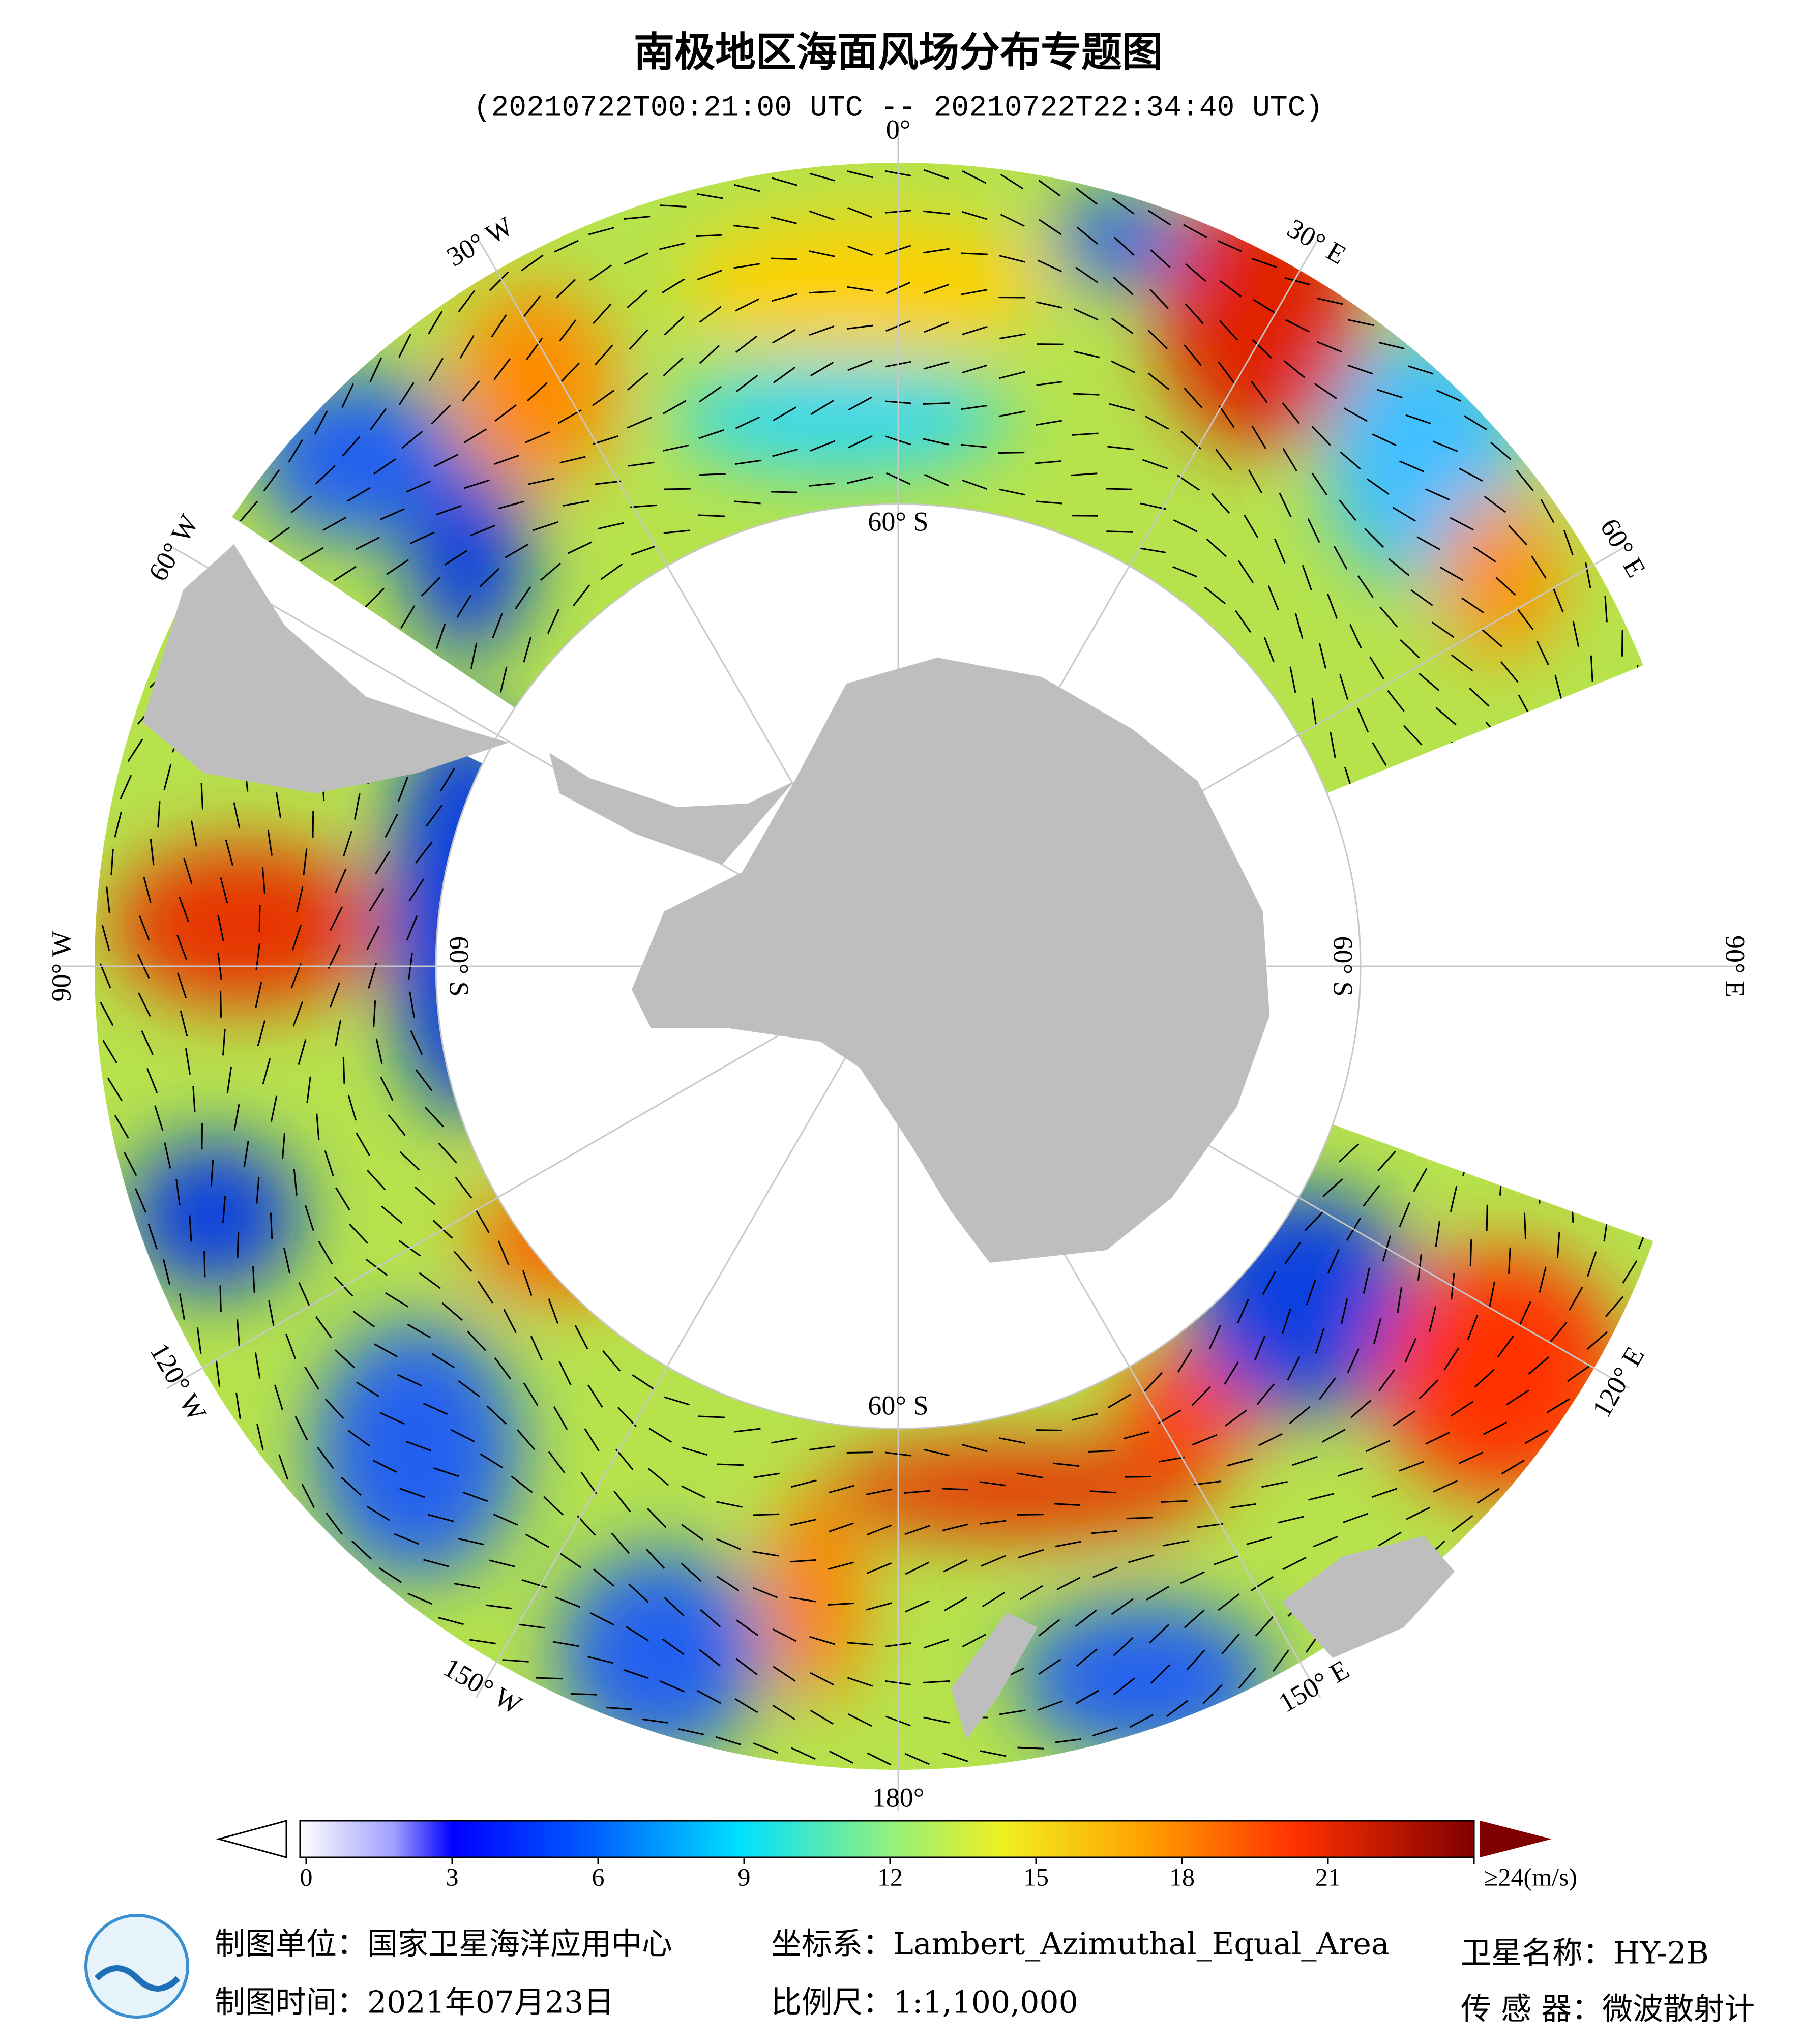 Image resolution: width=1802 pixels, height=2044 pixels. What do you see at coordinates (1608, 2010) in the screenshot?
I see `footer-sensor: 传 感 器：微波散射计` at bounding box center [1608, 2010].